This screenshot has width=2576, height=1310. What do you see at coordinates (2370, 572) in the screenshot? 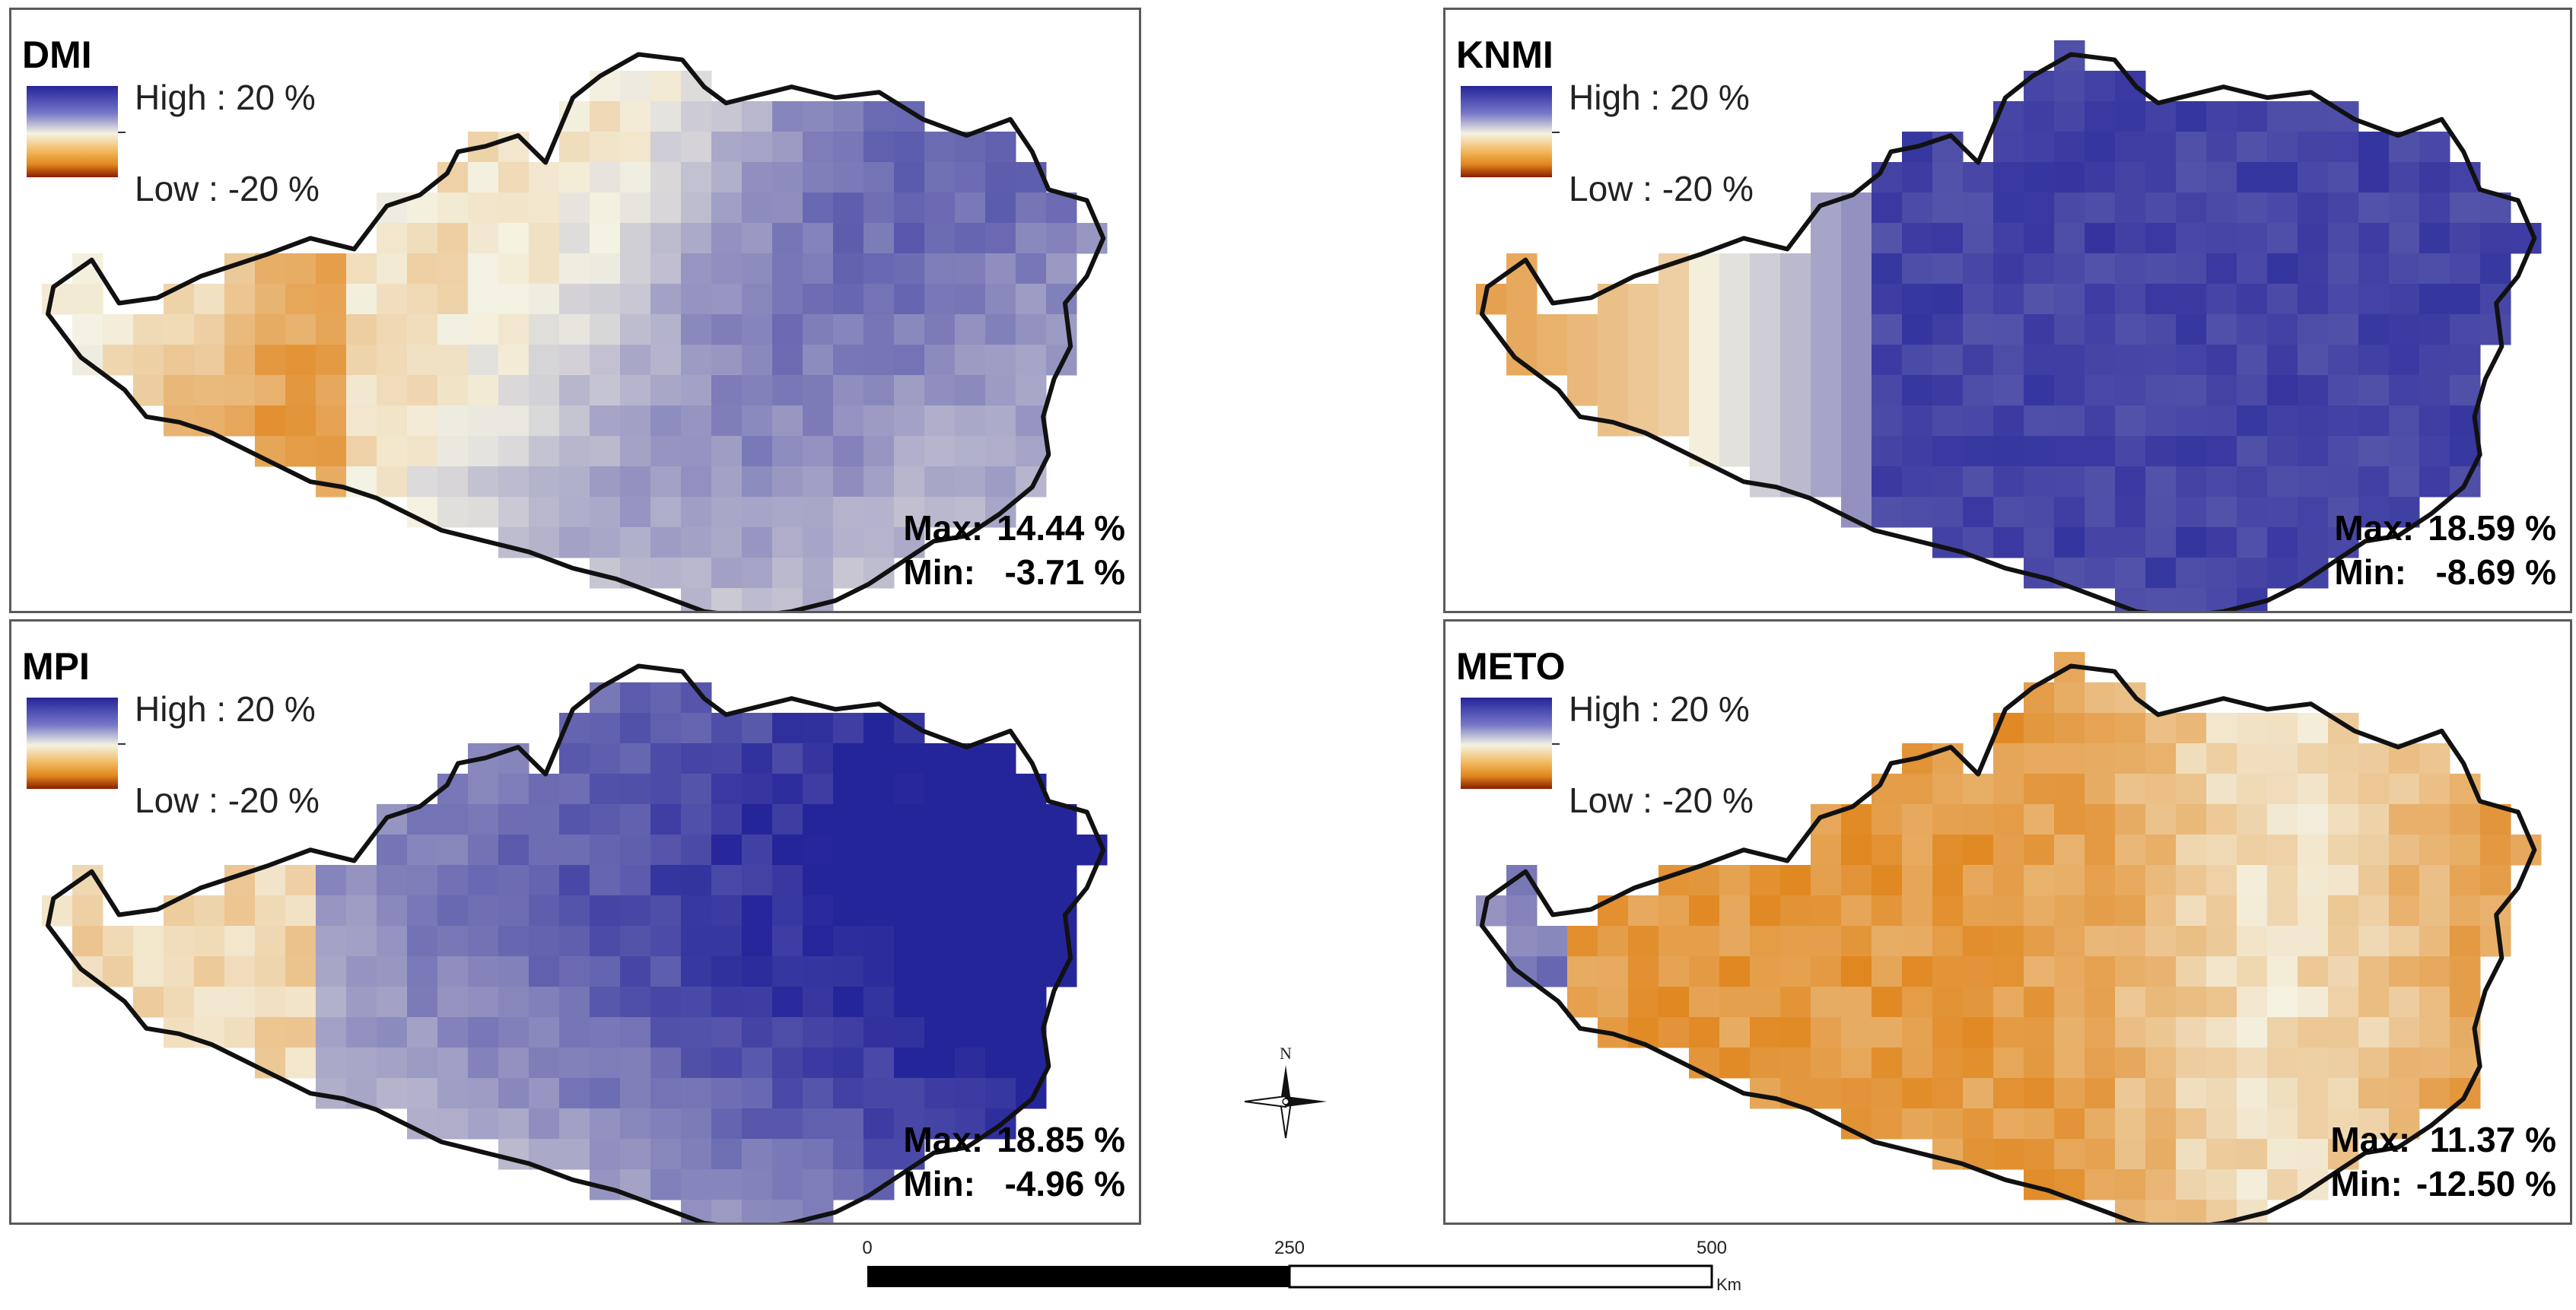
I see `min-label: Min:` at bounding box center [2370, 572].